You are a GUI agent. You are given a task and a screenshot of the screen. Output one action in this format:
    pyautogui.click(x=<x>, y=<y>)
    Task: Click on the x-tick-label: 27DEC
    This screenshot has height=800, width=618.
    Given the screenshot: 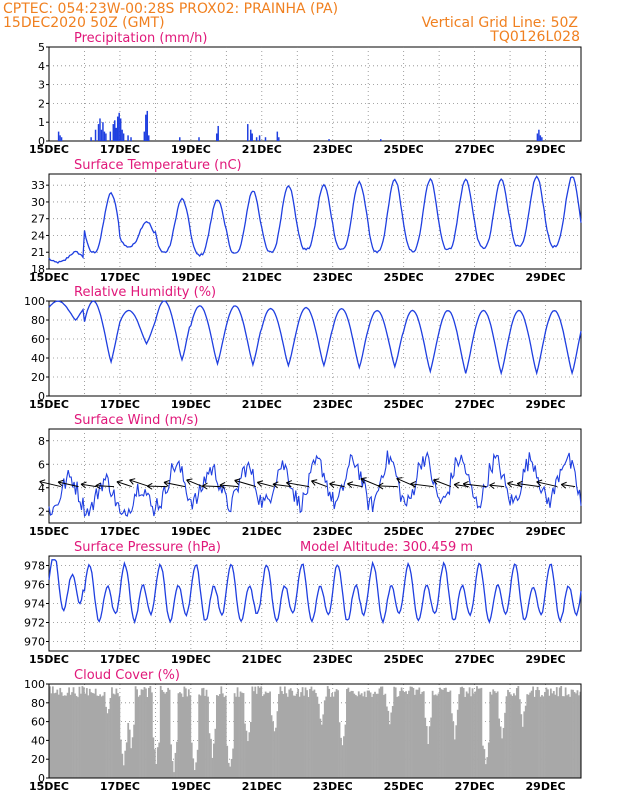 What is the action you would take?
    pyautogui.click(x=475, y=277)
    